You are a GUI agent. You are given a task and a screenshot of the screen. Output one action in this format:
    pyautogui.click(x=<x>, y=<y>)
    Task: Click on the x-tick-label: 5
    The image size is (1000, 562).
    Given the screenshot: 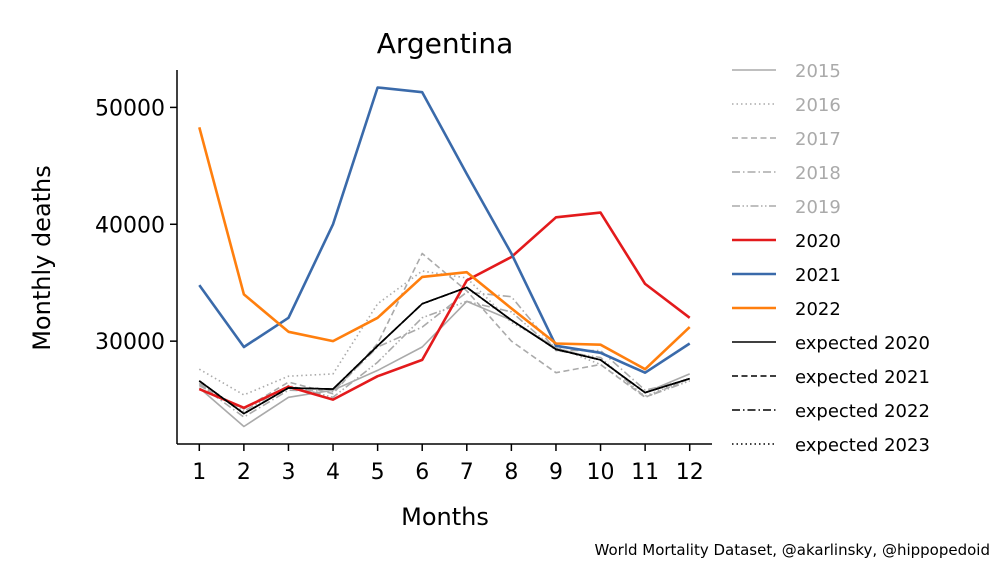 What is the action you would take?
    pyautogui.click(x=378, y=472)
    